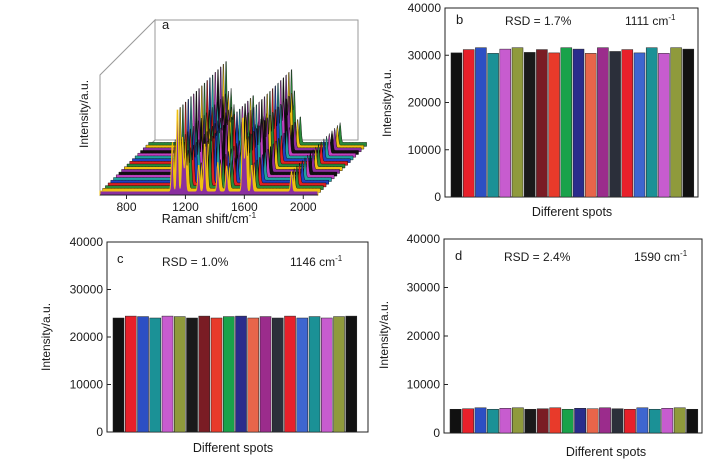 This screenshot has width=728, height=465. What do you see at coordinates (650, 20) in the screenshot?
I see `panel-b-peak: 1111 cm-1` at bounding box center [650, 20].